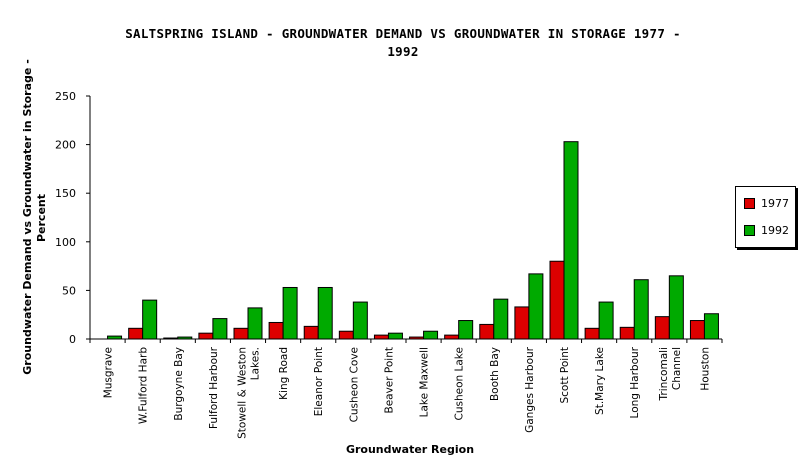 The height and width of the screenshot is (471, 806). Describe the element at coordinates (243, 393) in the screenshot. I see `x-tick-label-stowell-weston-lakes-line-1: Stowell & Weston` at that location.